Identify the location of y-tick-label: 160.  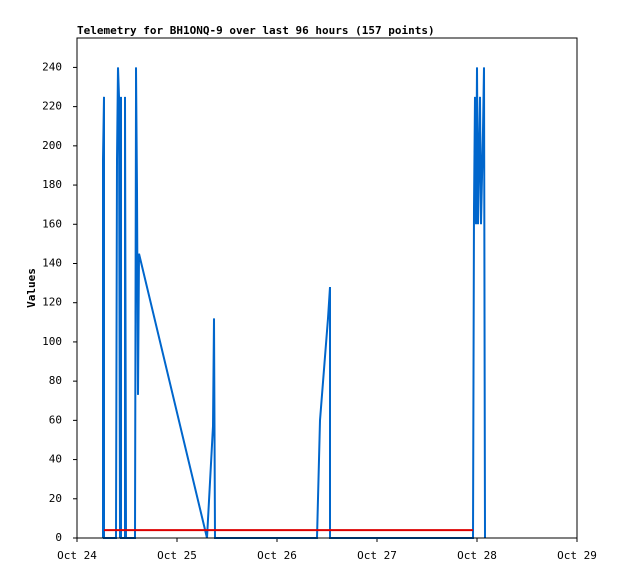
(52, 223).